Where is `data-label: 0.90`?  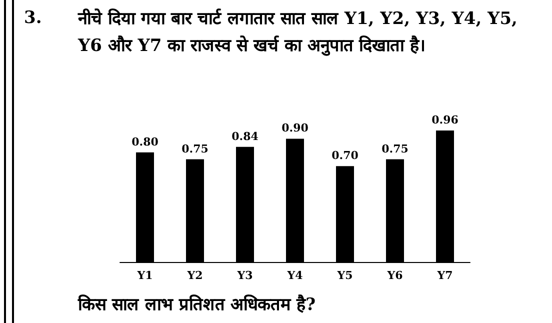
data-label: 0.90 is located at coordinates (295, 128).